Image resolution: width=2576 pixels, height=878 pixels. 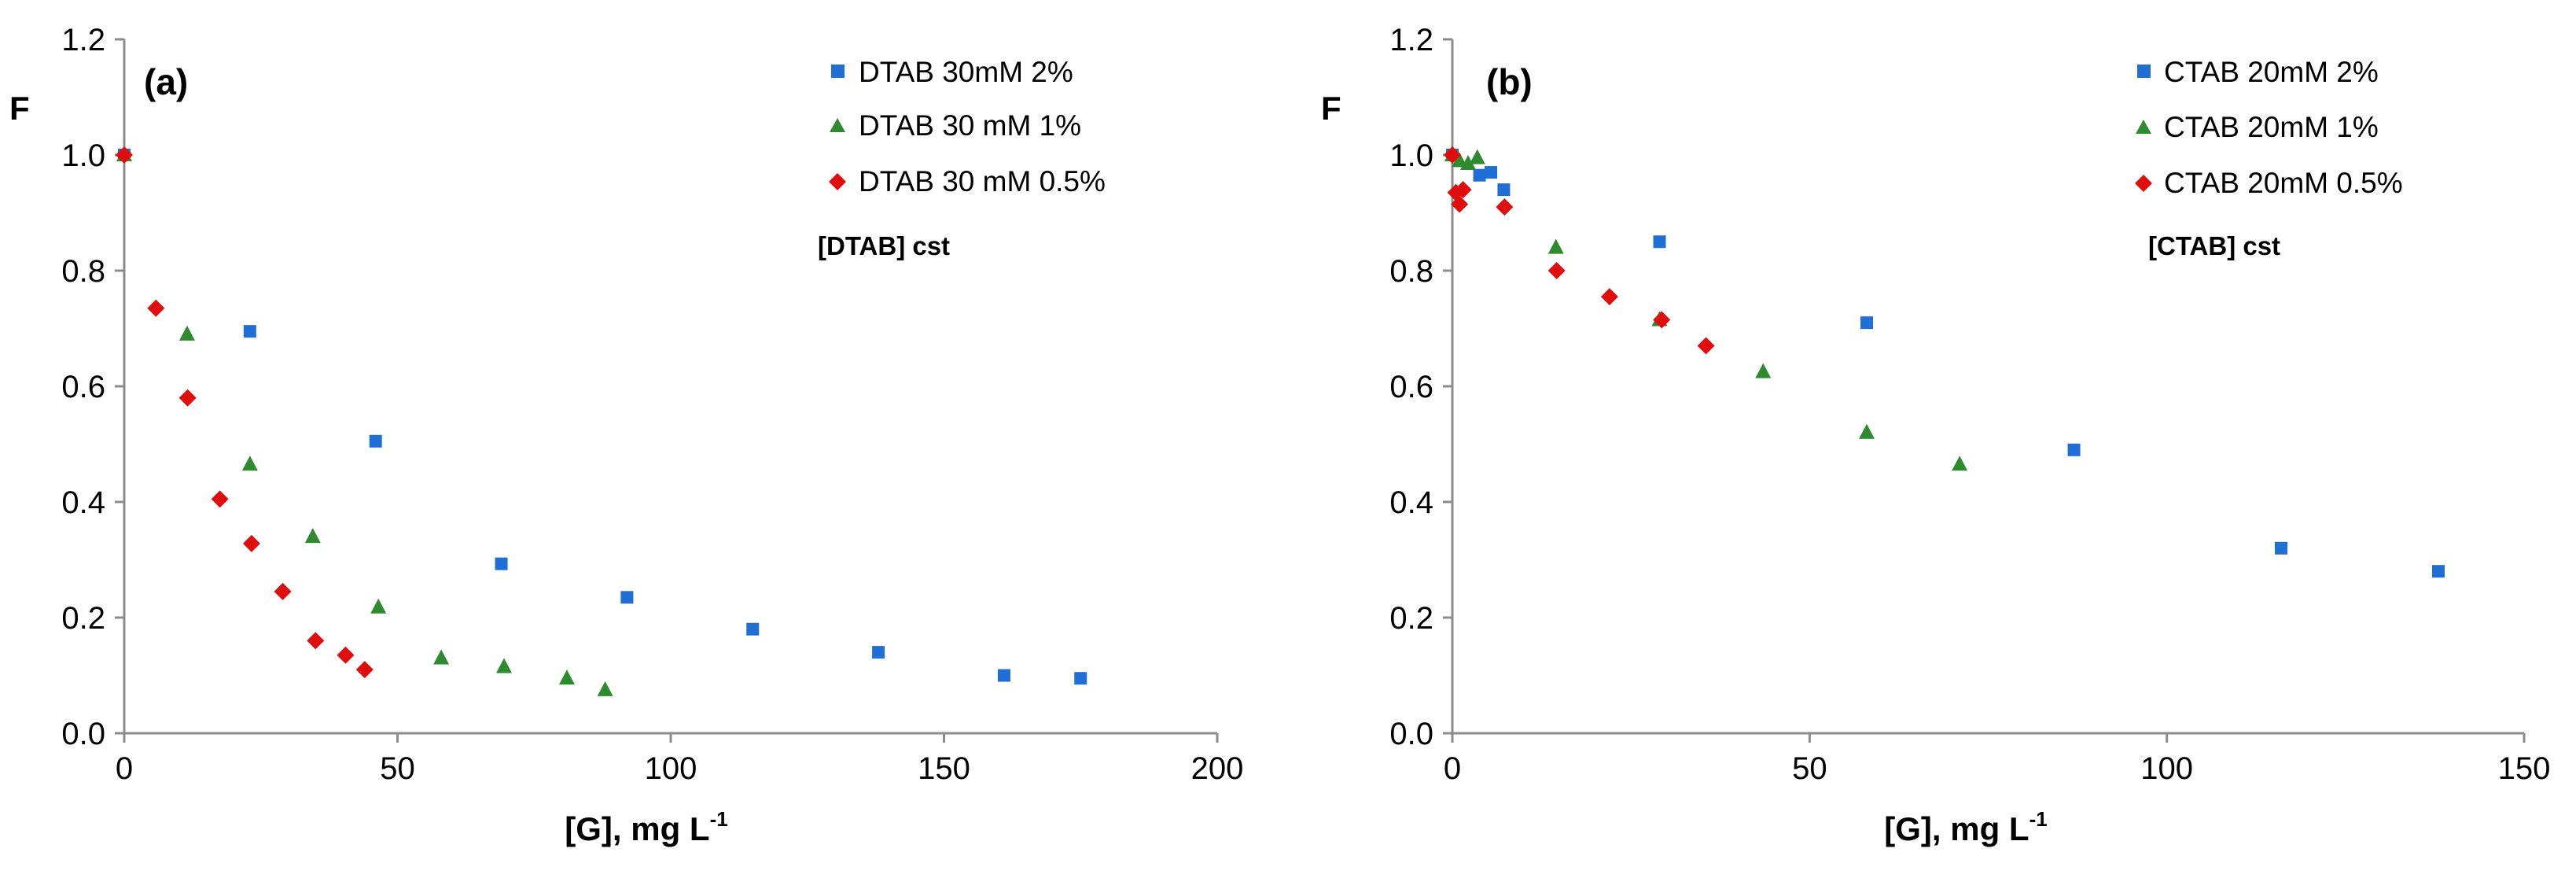 I want to click on panel-b-legend-entry-3: CTAB 20mM 0.5%, so click(x=2284, y=183).